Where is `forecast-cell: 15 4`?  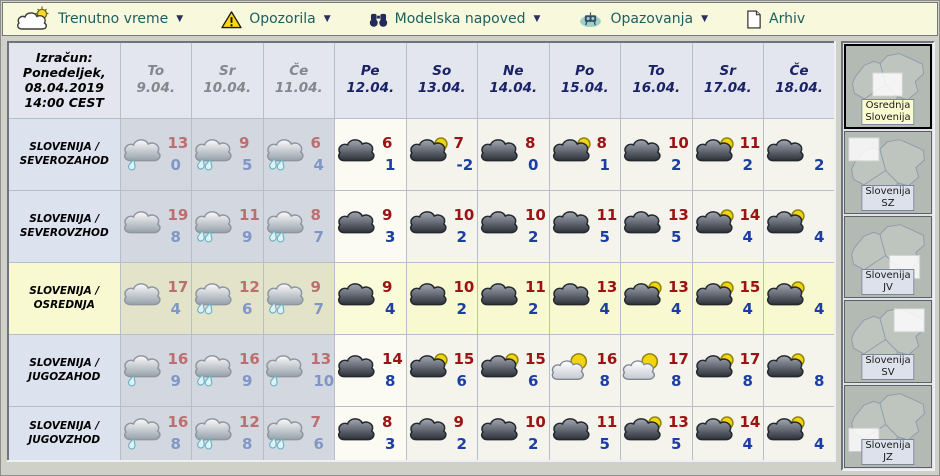 forecast-cell: 15 4 is located at coordinates (727, 298).